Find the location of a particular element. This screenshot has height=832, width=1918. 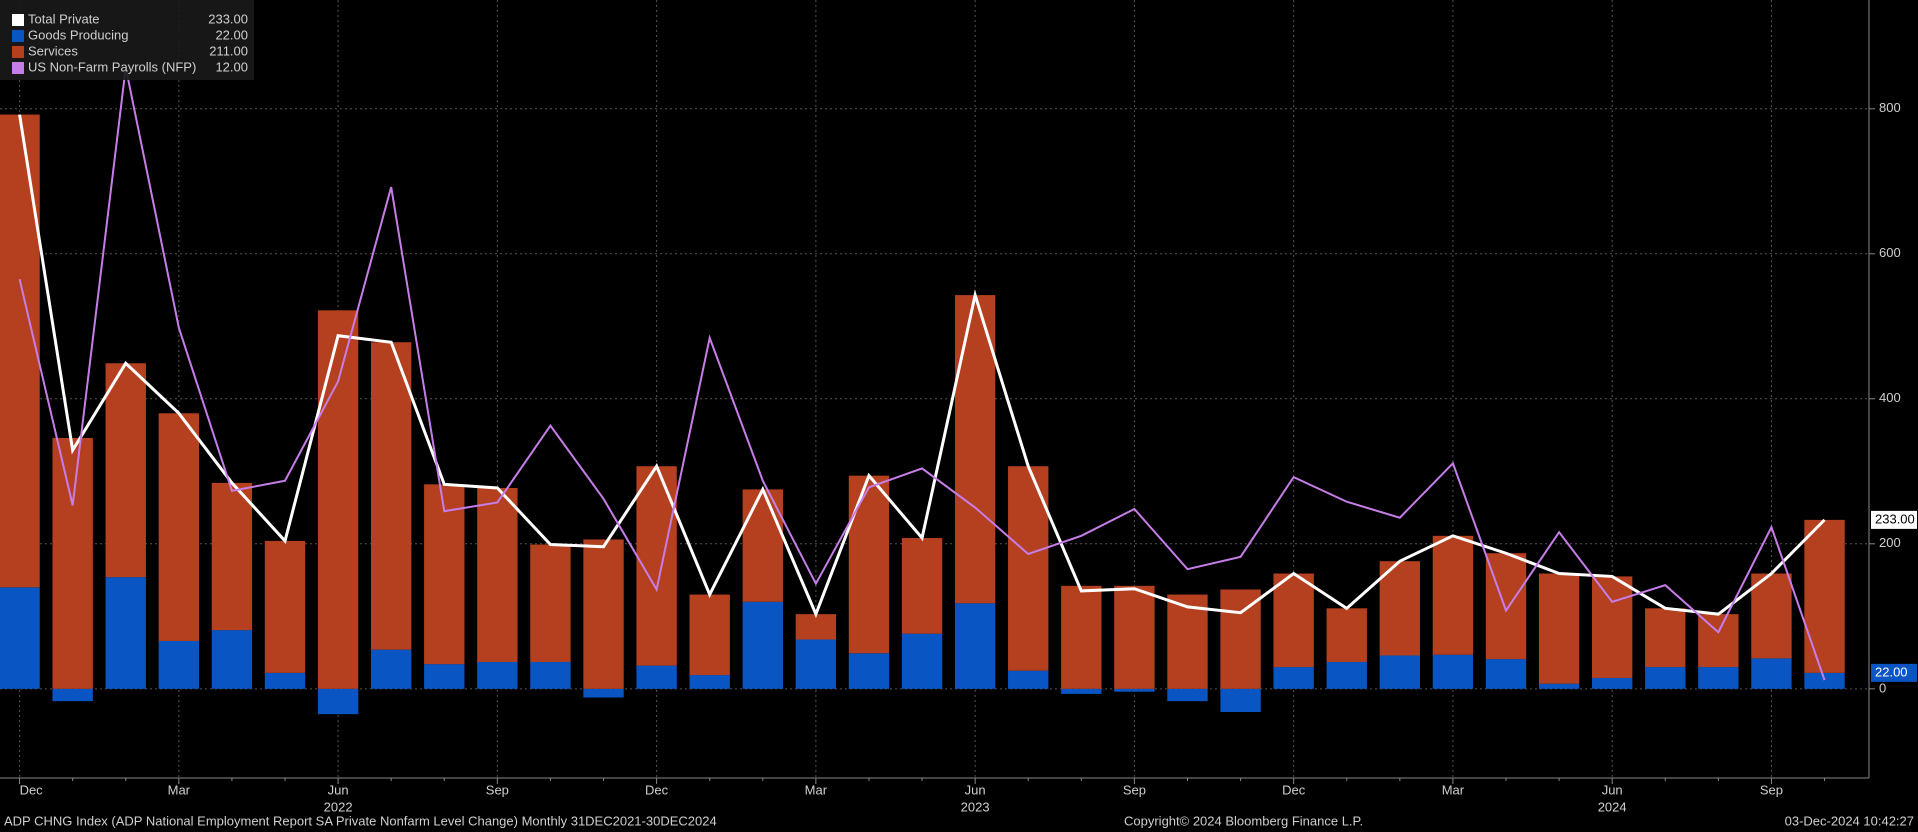

y-tick-label: 800 is located at coordinates (1890, 107).